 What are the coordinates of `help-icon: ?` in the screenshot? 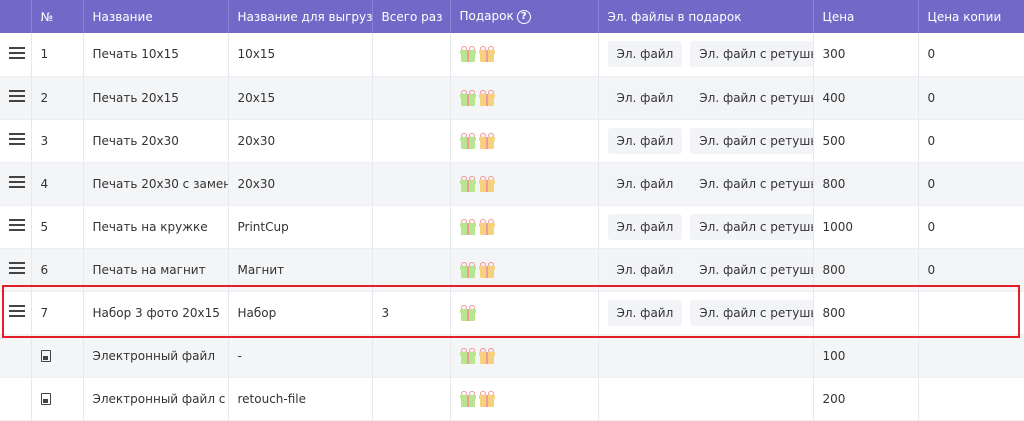 It's located at (523, 16).